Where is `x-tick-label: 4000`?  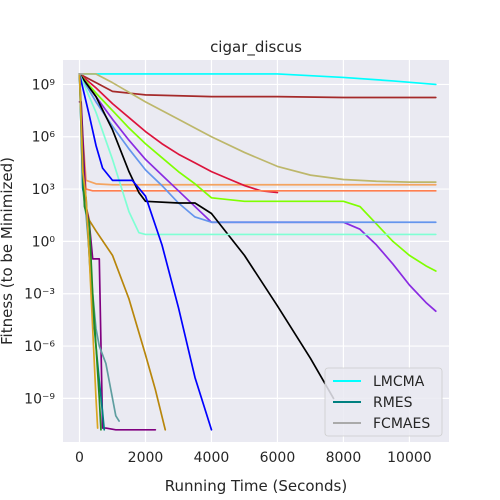
x-tick-label: 4000 is located at coordinates (212, 458).